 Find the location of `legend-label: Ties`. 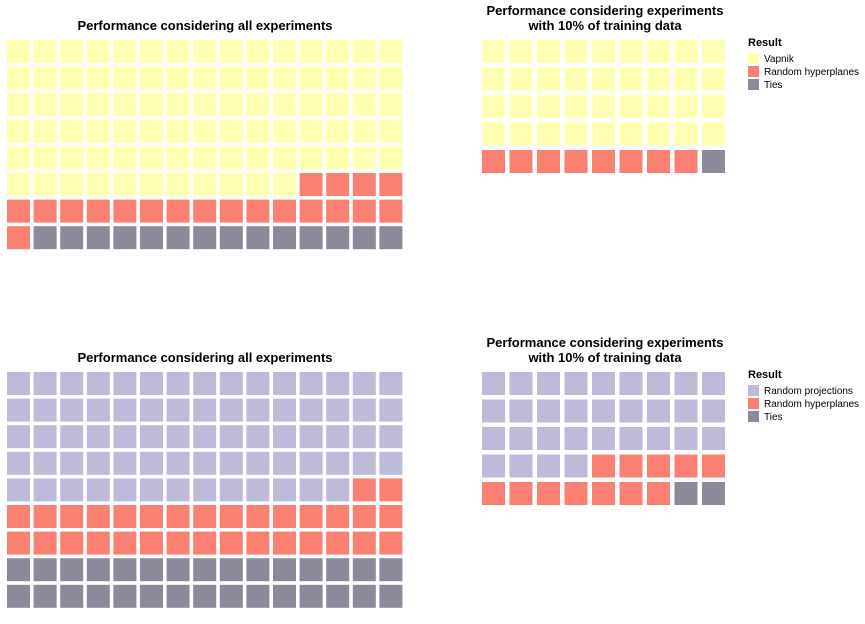

legend-label: Ties is located at coordinates (773, 85).